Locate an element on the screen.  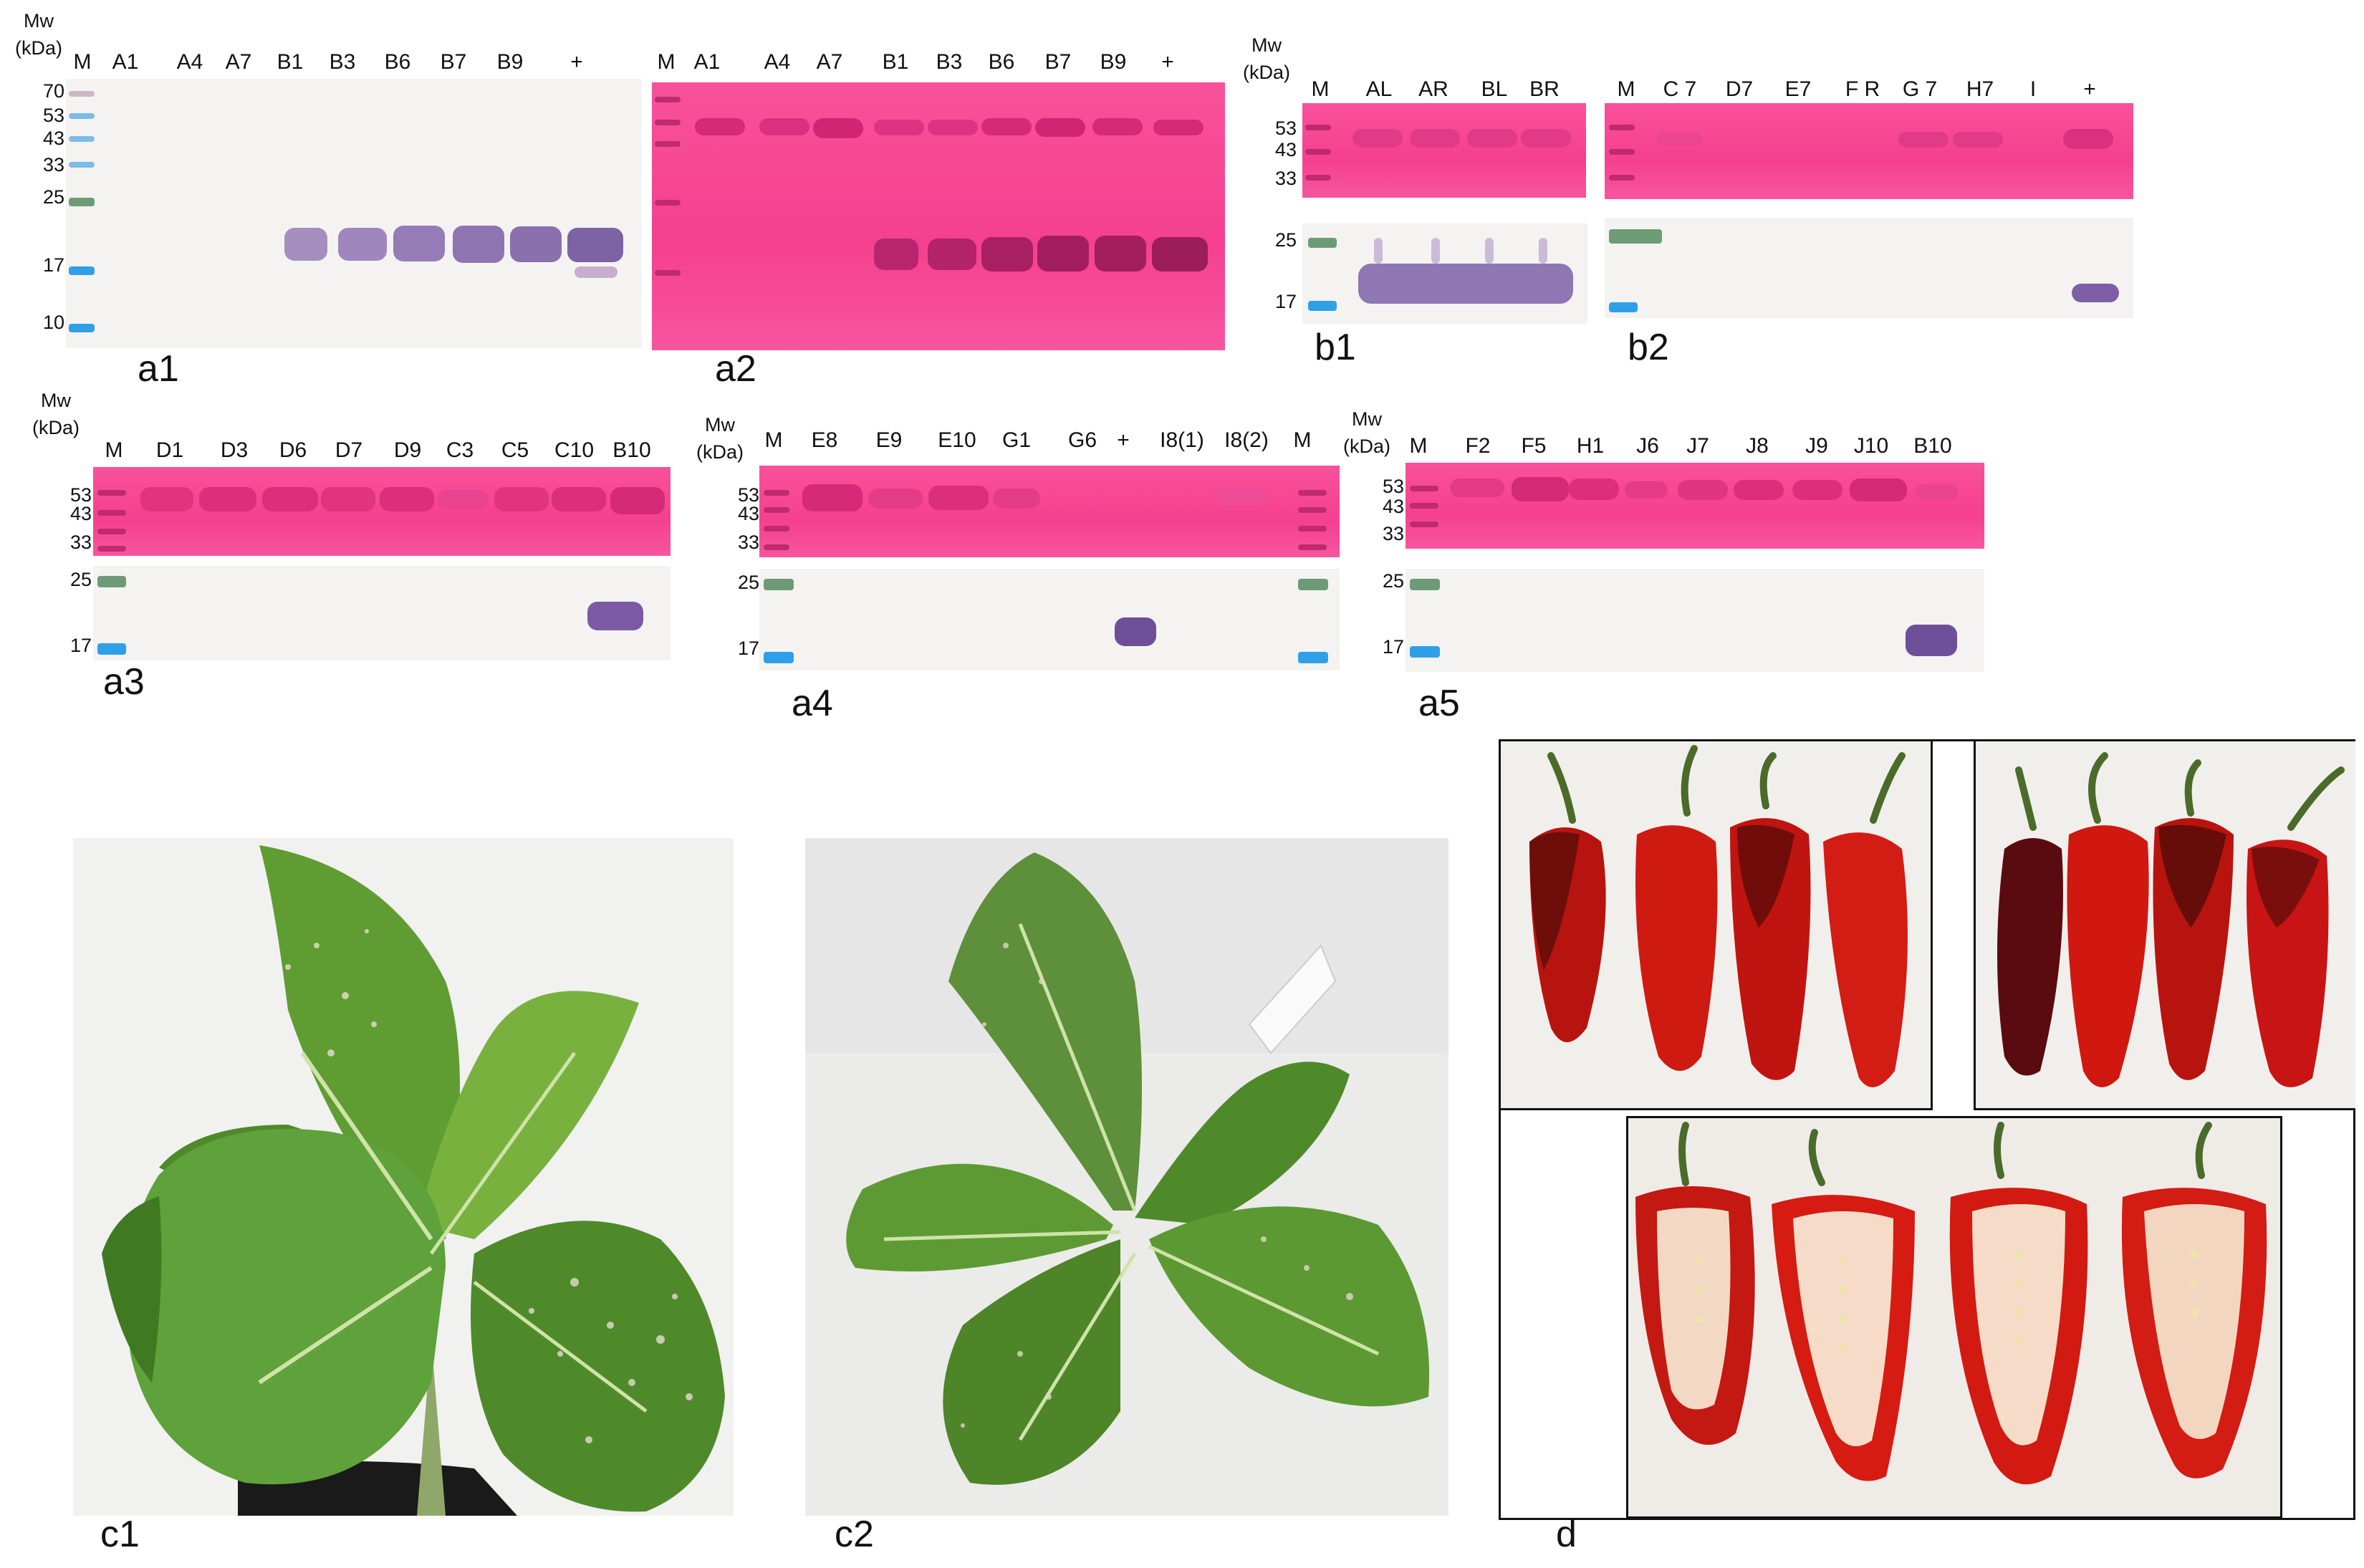
lane-label: D1 is located at coordinates (169, 450).